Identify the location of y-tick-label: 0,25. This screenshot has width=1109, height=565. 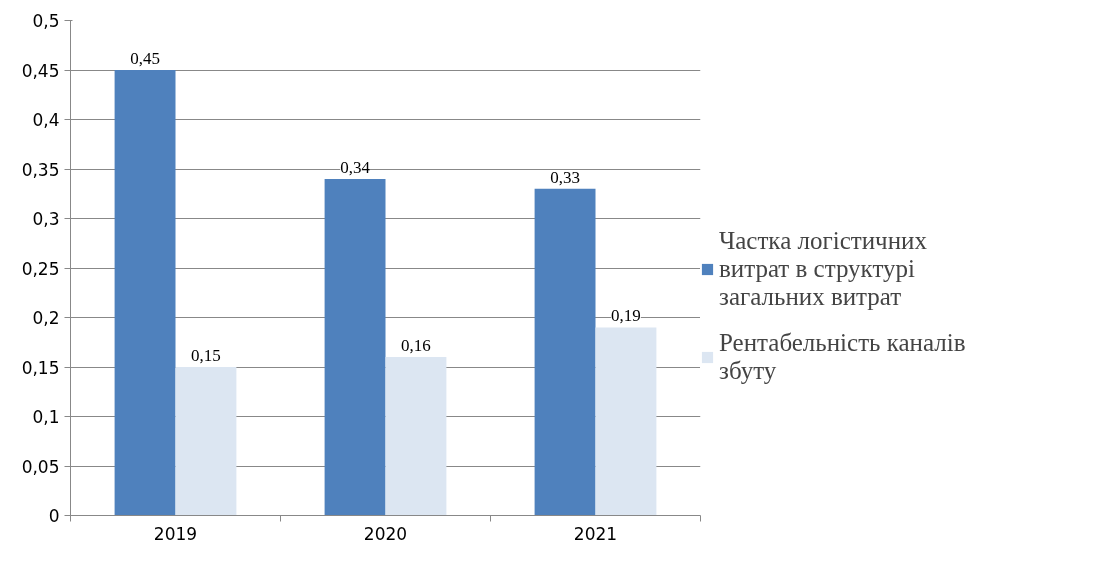
(40, 268).